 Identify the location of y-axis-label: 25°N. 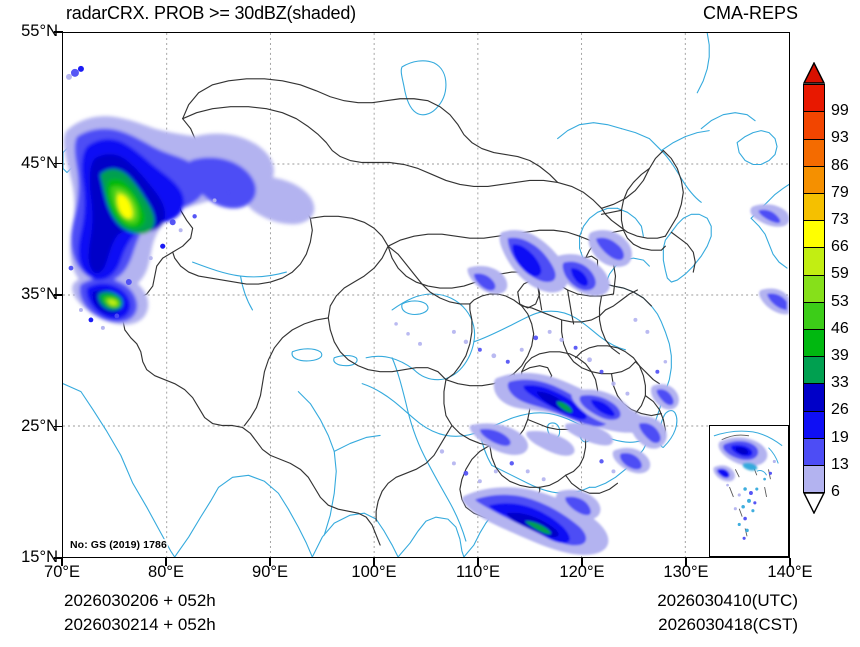
(39, 425).